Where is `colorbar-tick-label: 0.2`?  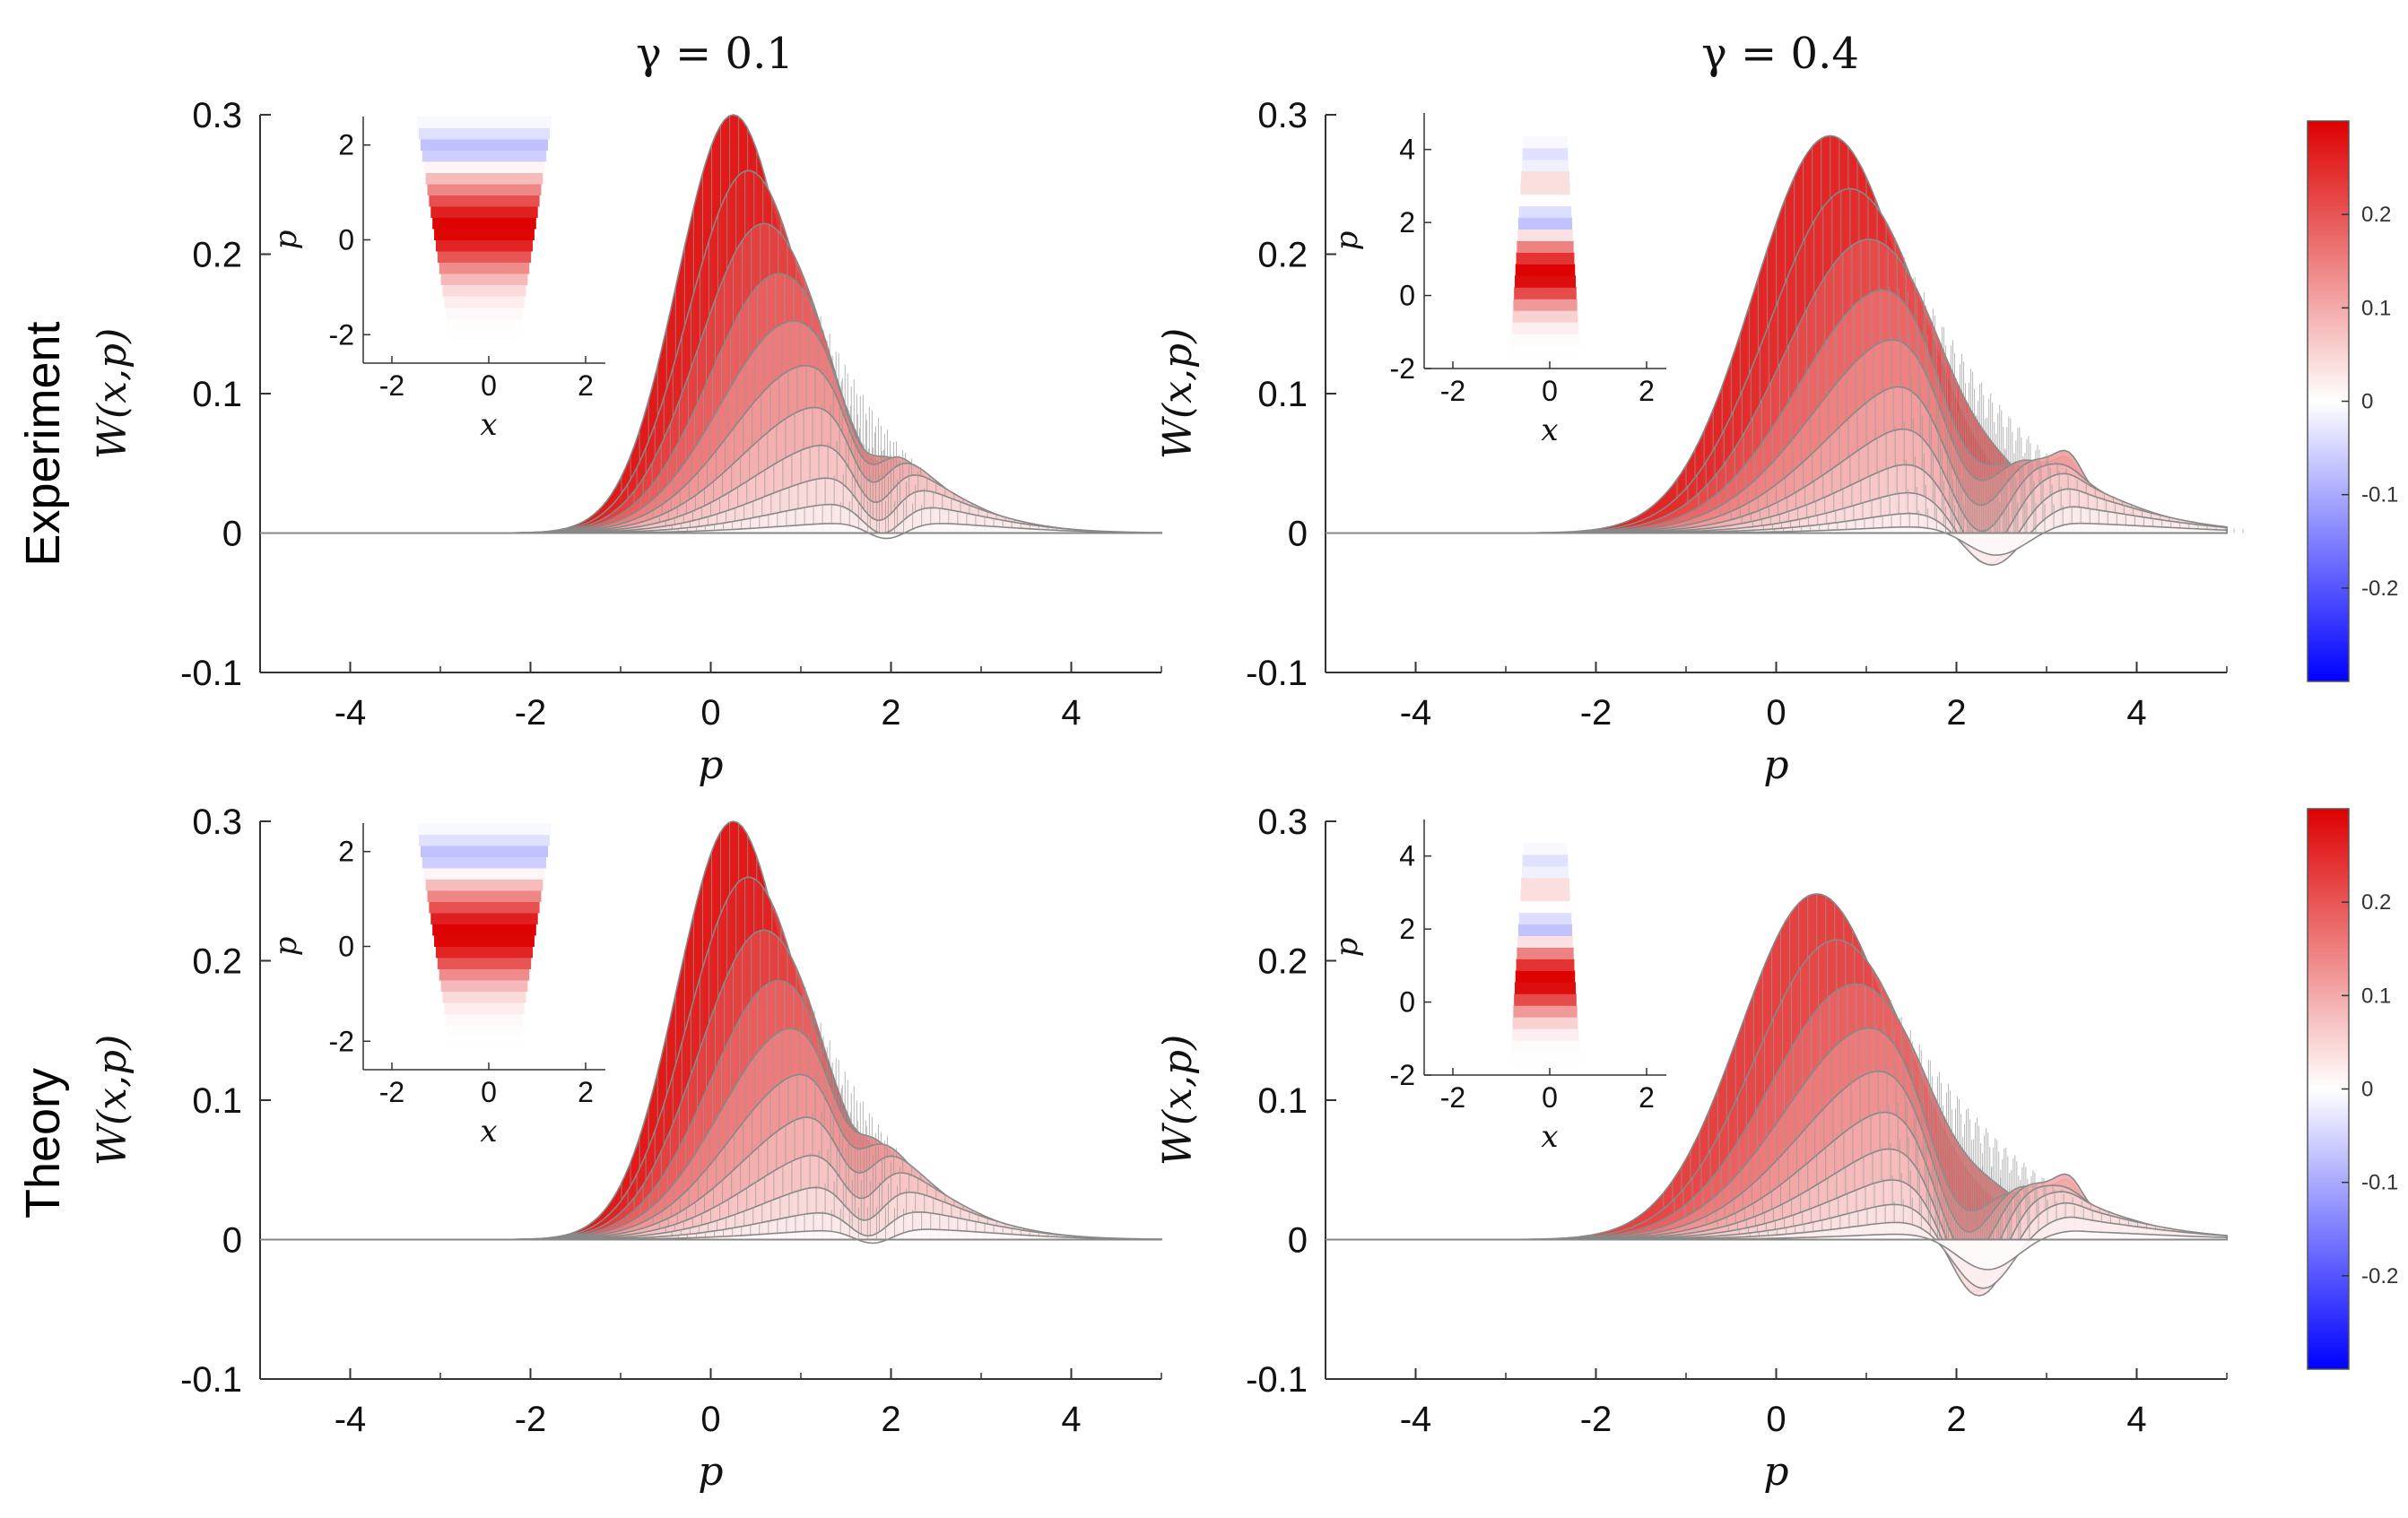 colorbar-tick-label: 0.2 is located at coordinates (2376, 902).